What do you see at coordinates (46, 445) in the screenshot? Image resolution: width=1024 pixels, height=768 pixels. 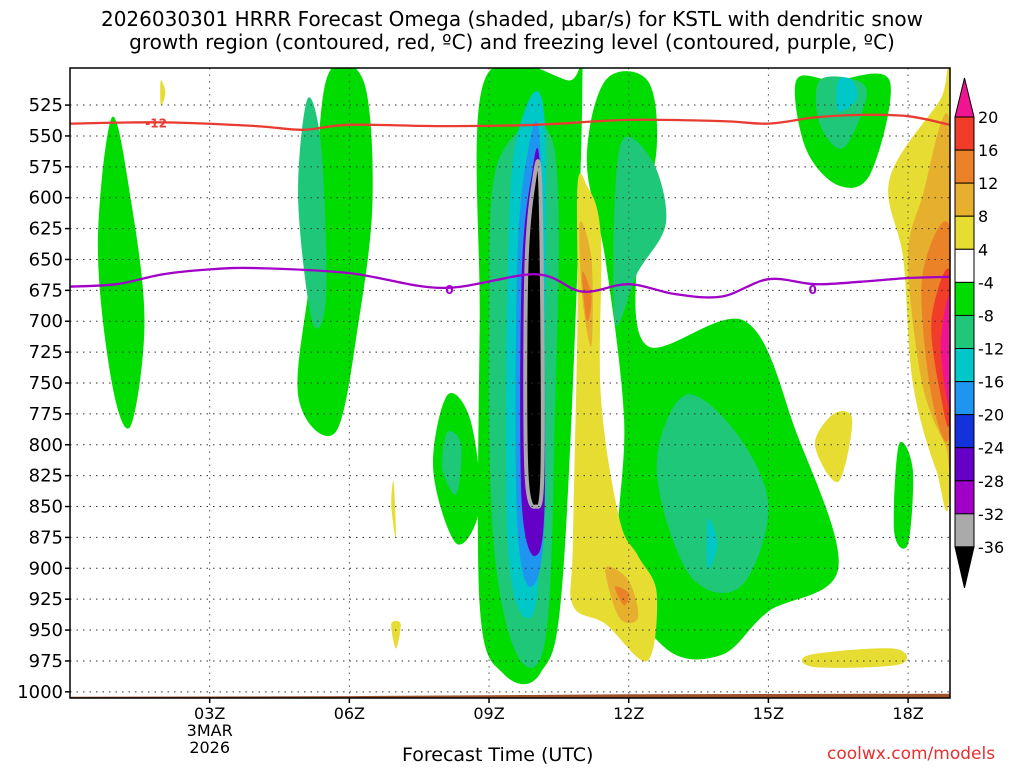 I see `y-tick-label: 800` at bounding box center [46, 445].